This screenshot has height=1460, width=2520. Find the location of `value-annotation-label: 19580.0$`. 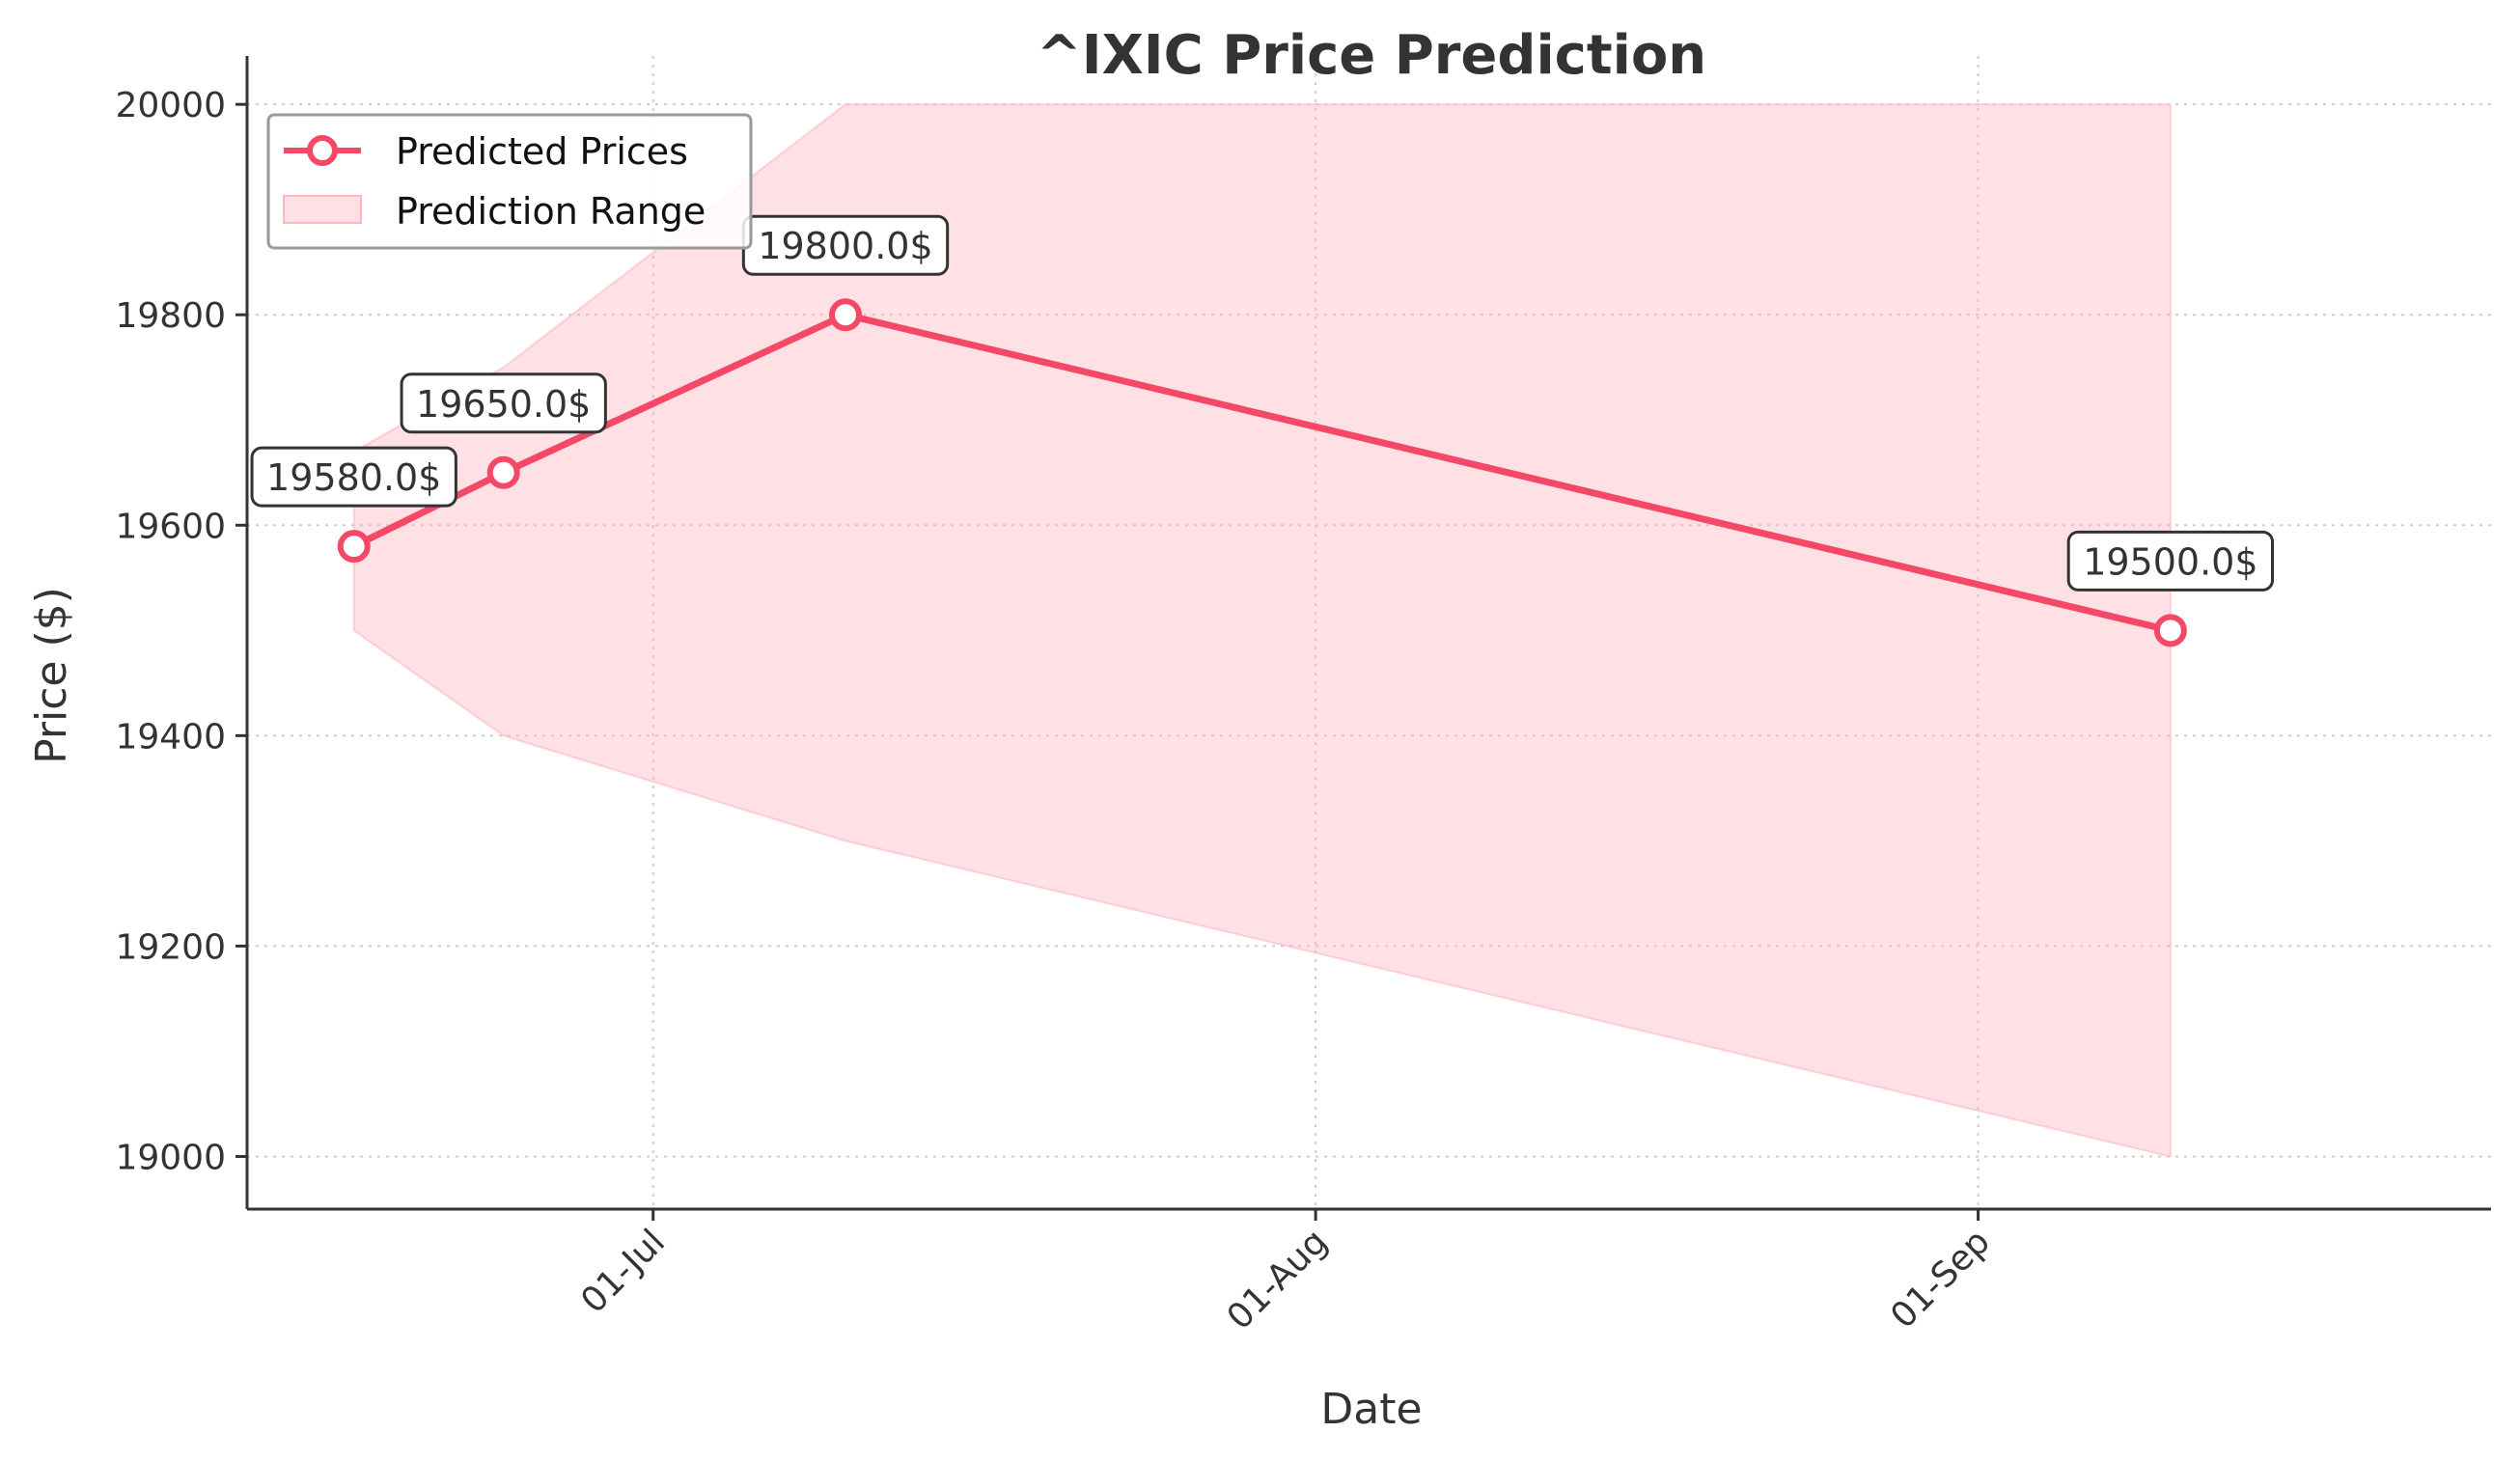

value-annotation-label: 19580.0$ is located at coordinates (353, 477).